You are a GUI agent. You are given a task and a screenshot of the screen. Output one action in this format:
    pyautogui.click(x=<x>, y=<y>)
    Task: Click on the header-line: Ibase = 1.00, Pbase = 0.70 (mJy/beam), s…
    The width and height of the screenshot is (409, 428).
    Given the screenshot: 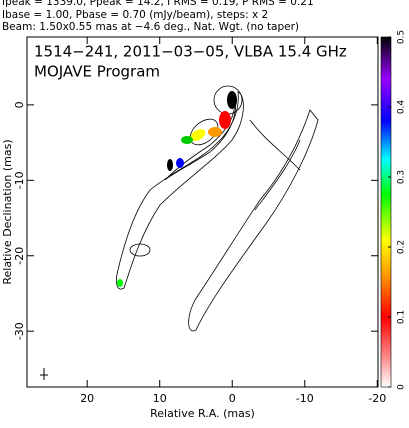 What is the action you would take?
    pyautogui.click(x=135, y=15)
    